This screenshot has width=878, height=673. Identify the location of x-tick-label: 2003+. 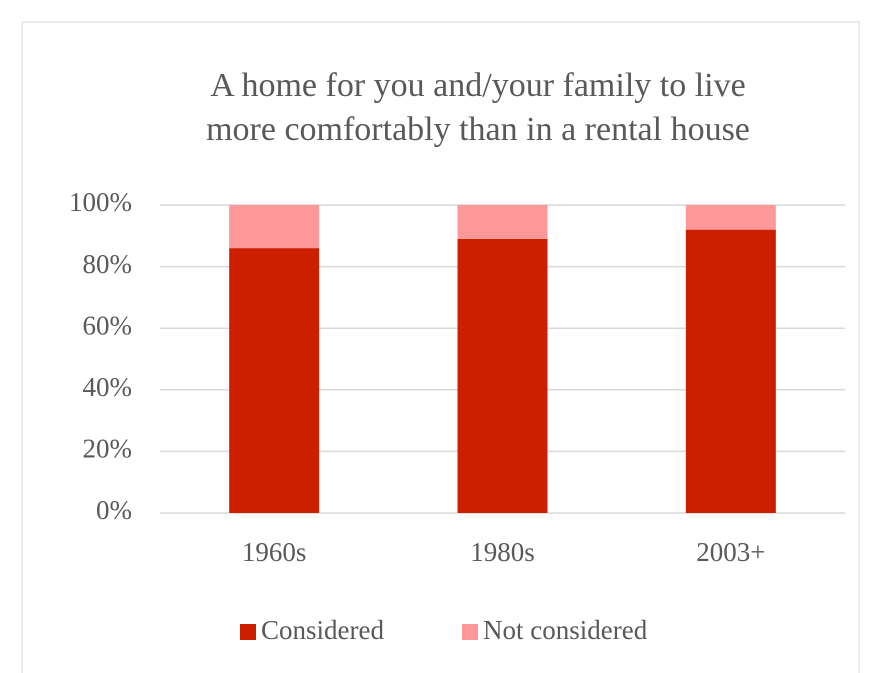
(730, 552).